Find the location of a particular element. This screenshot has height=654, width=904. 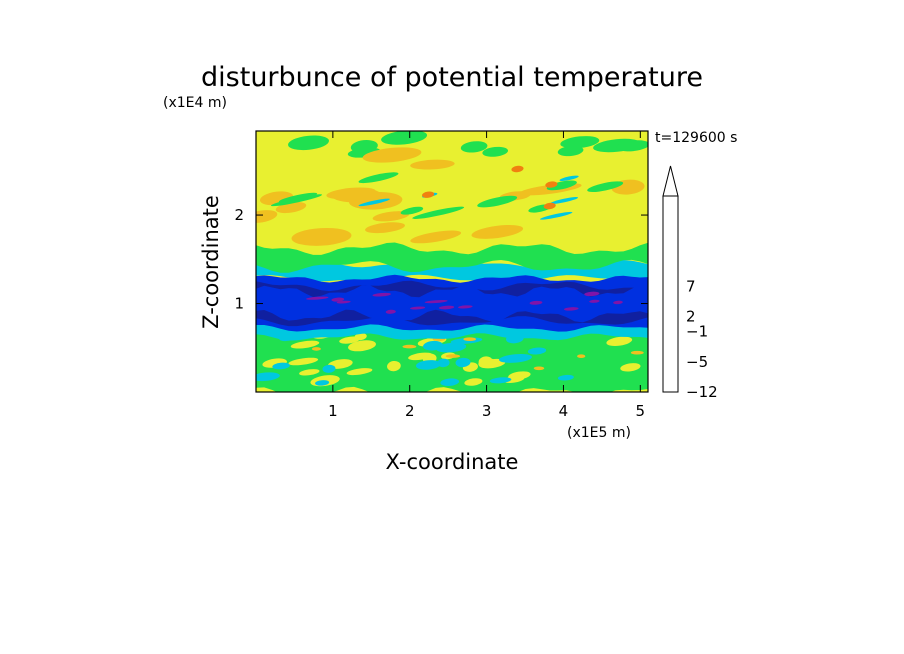

colorbar-extend-arrow is located at coordinates (670, 181).